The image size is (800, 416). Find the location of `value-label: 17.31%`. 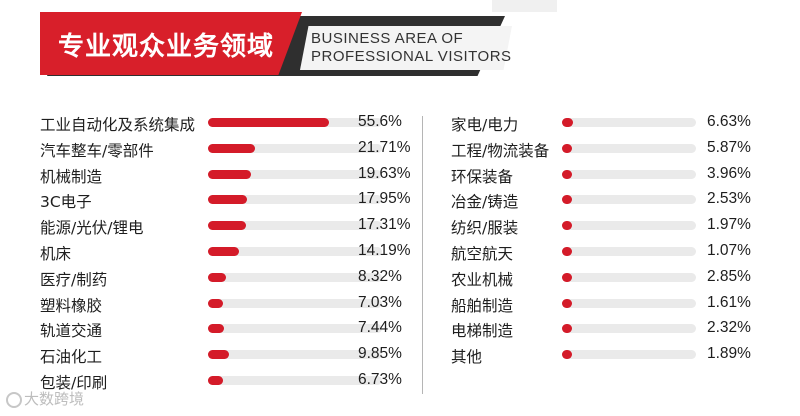

value-label: 17.31% is located at coordinates (384, 225).